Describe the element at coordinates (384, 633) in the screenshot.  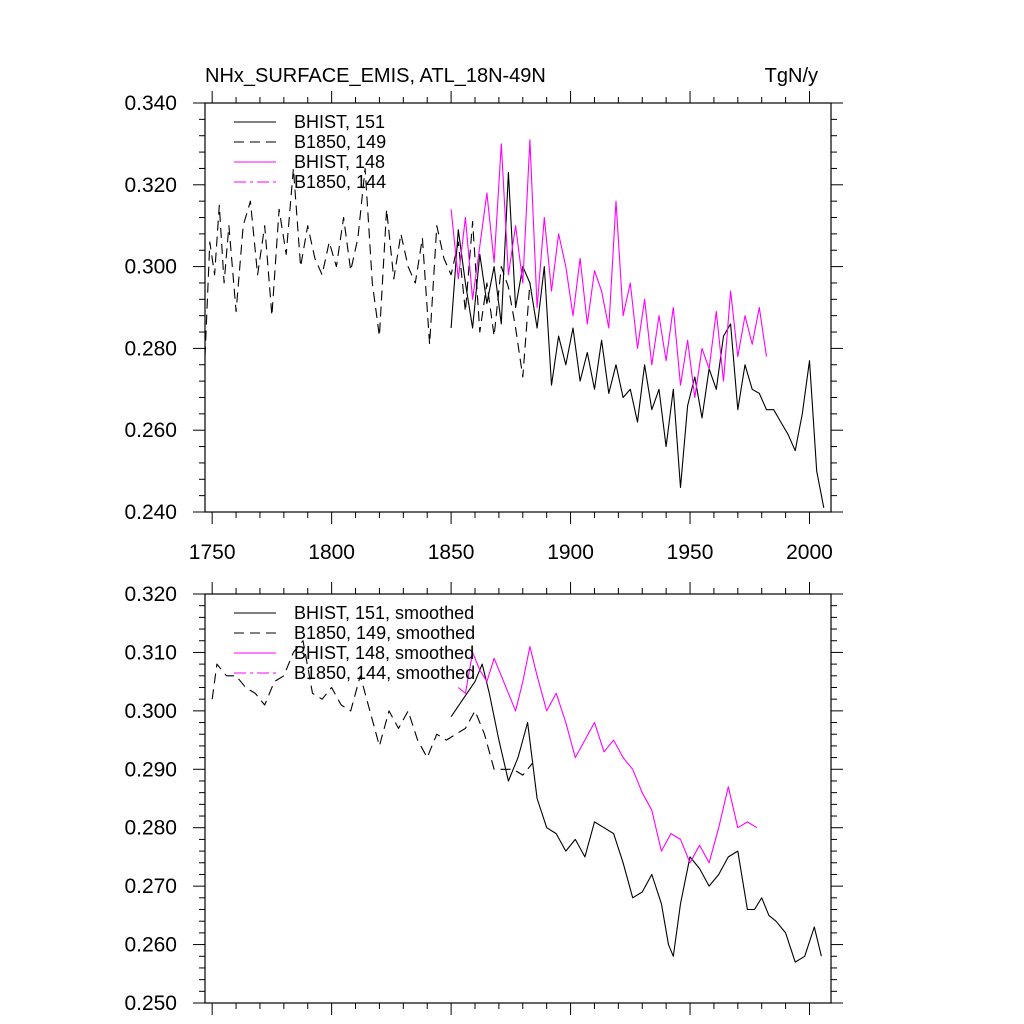
I see `legend-label-1: B1850, 149, smoothed` at that location.